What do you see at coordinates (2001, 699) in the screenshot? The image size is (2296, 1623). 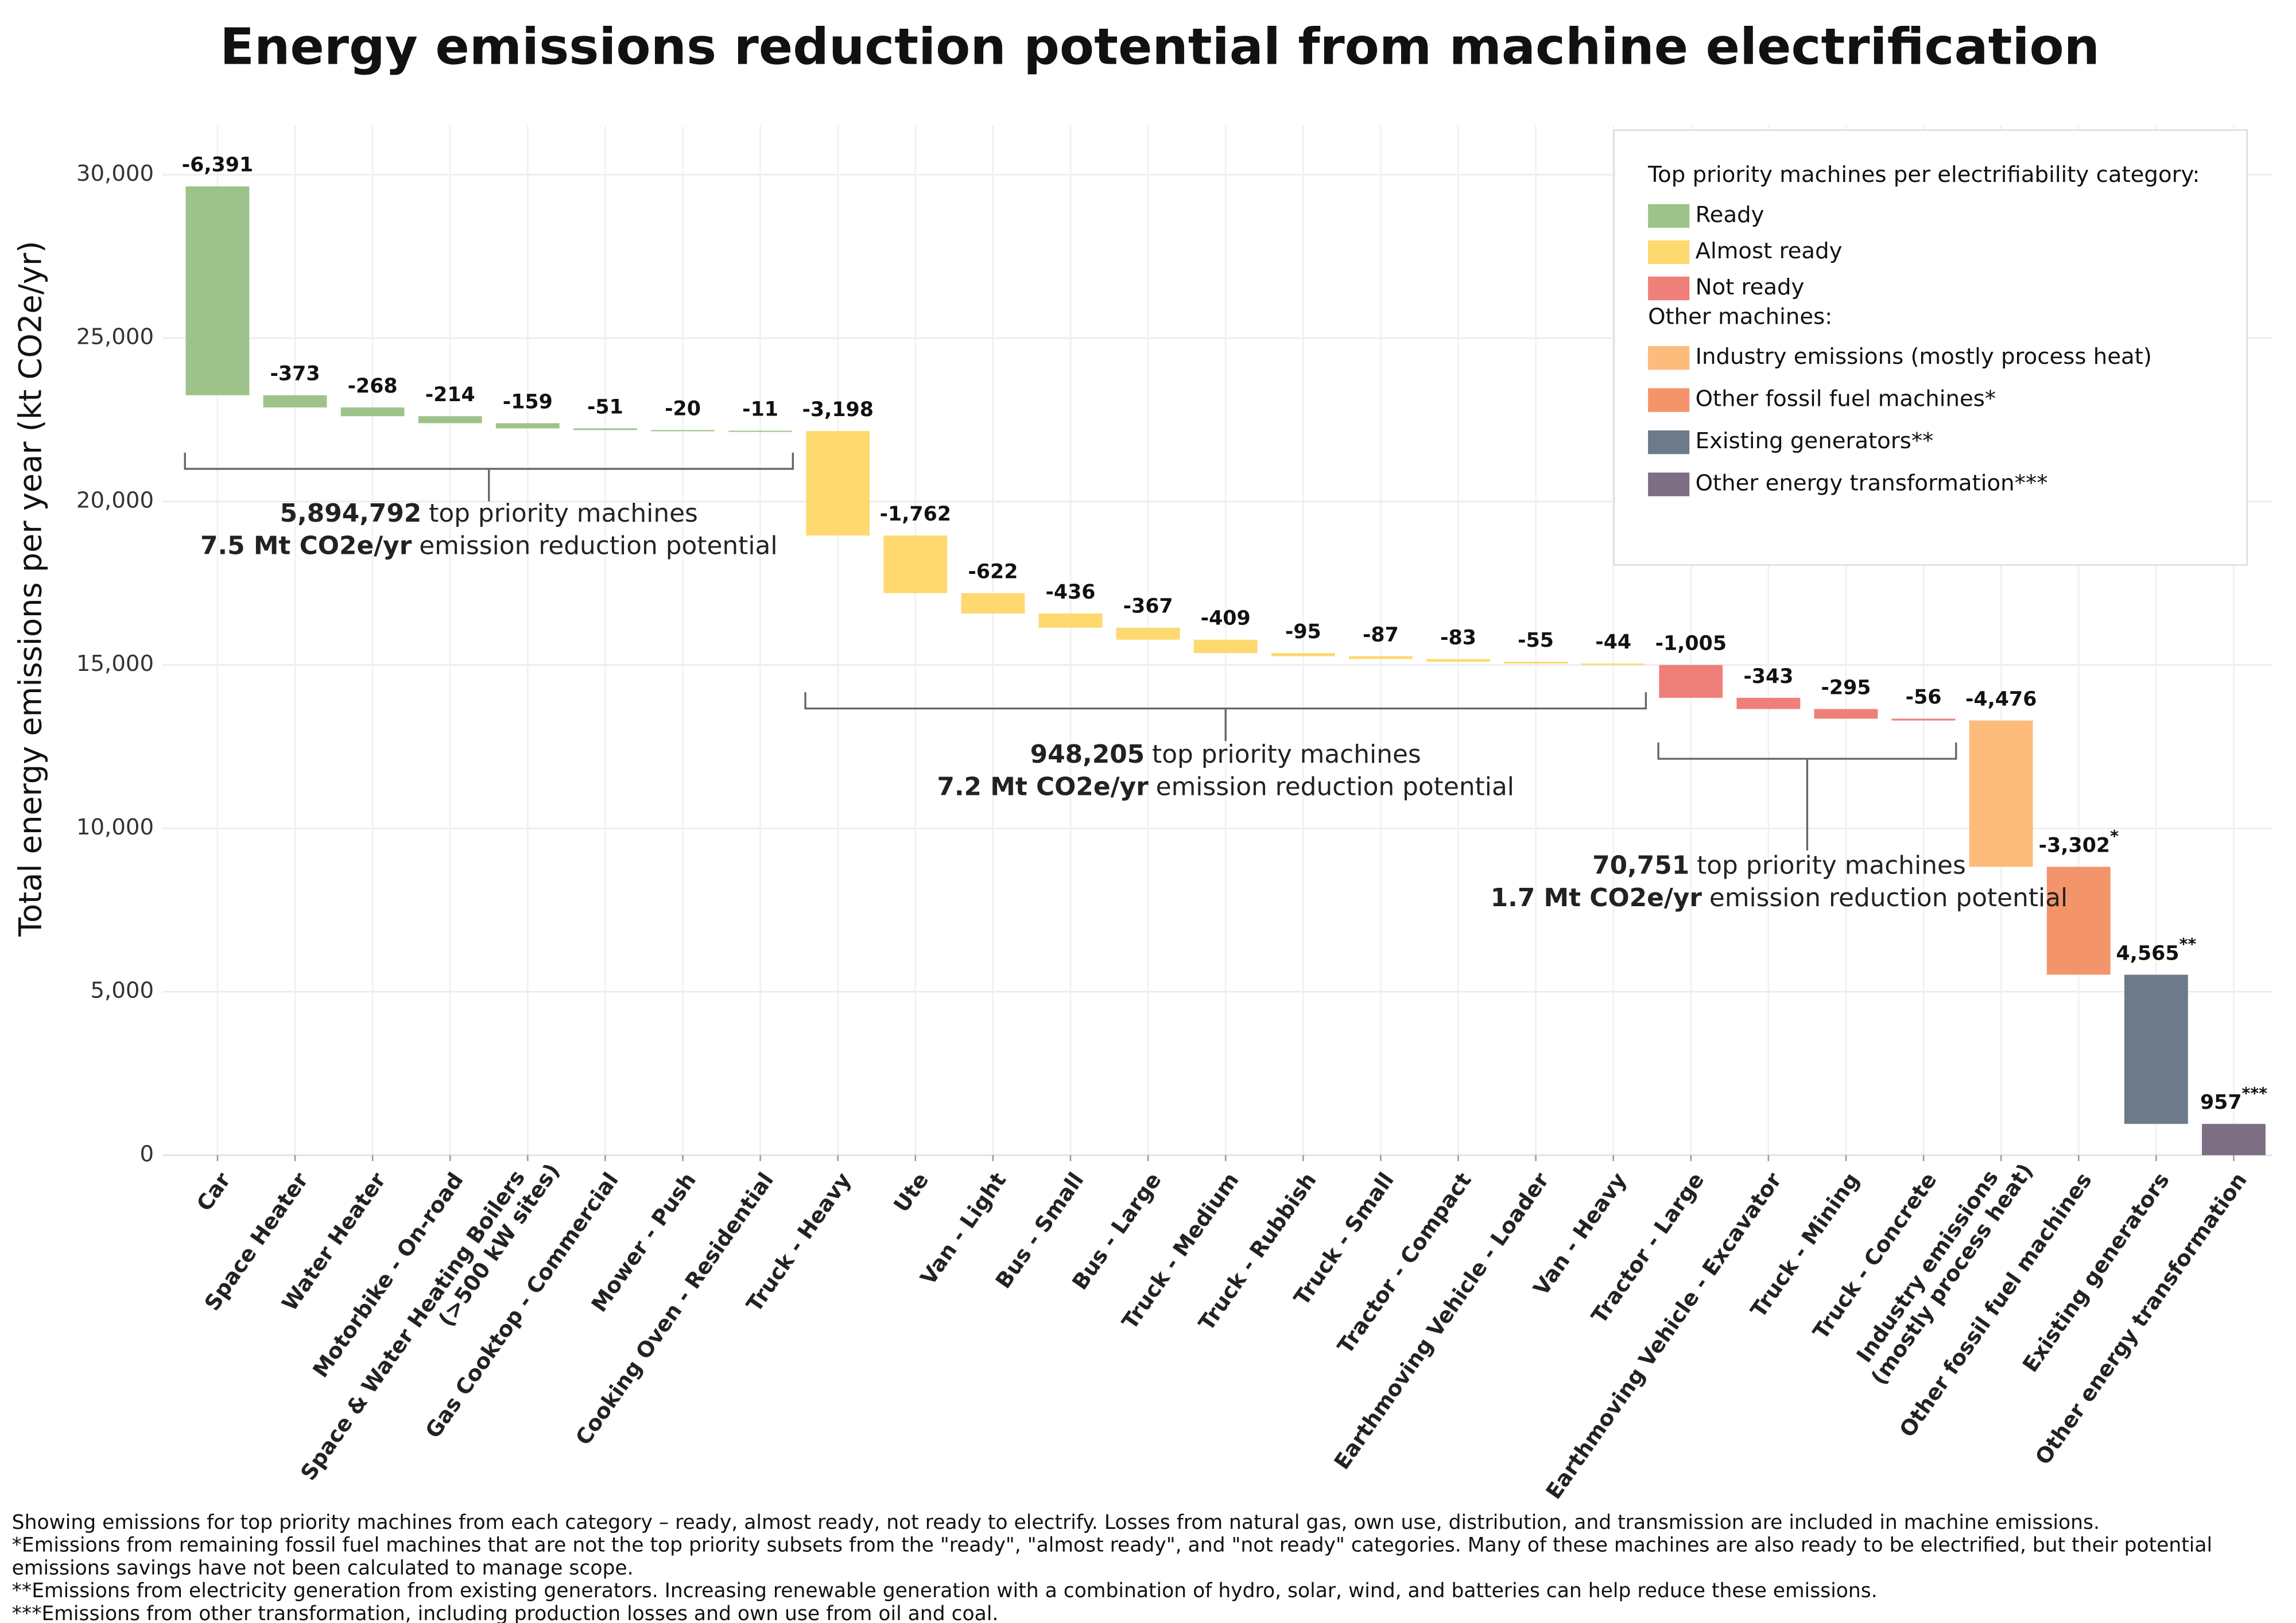 I see `value-label: -4,476` at bounding box center [2001, 699].